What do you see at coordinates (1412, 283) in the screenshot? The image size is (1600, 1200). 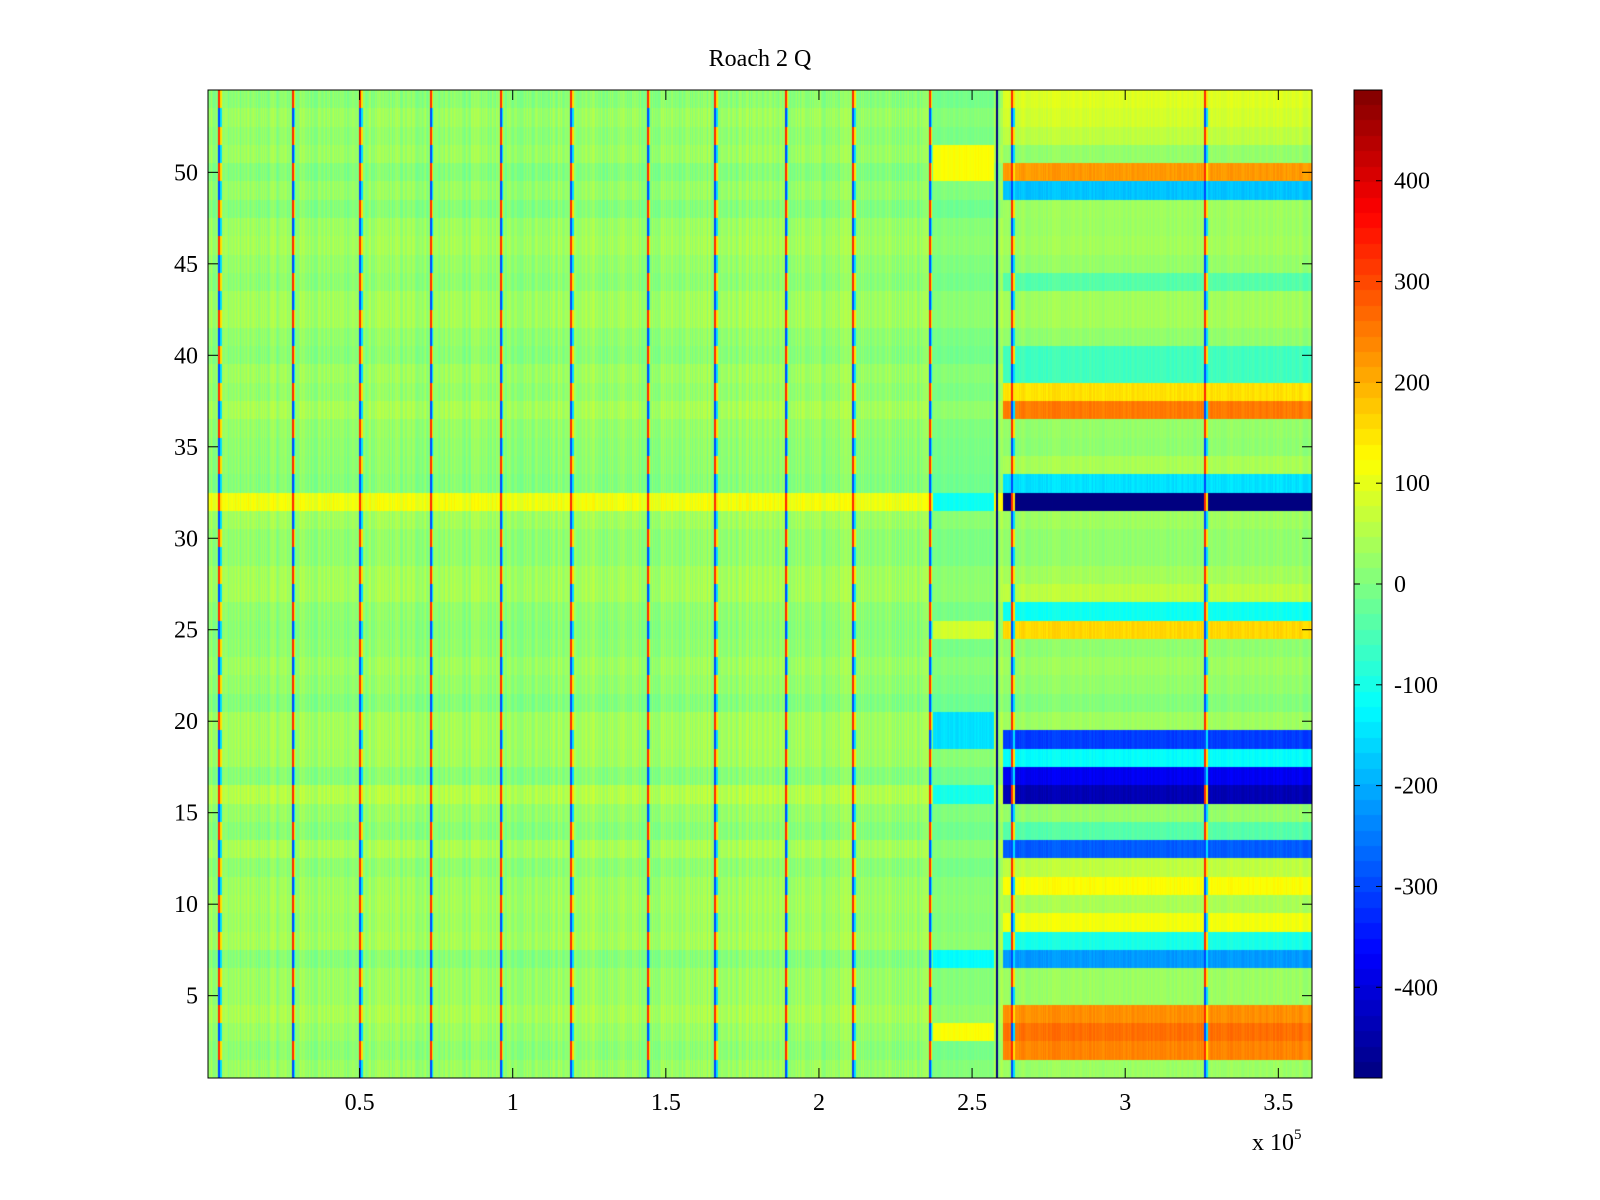 I see `colorbar-tick-label: 300` at bounding box center [1412, 283].